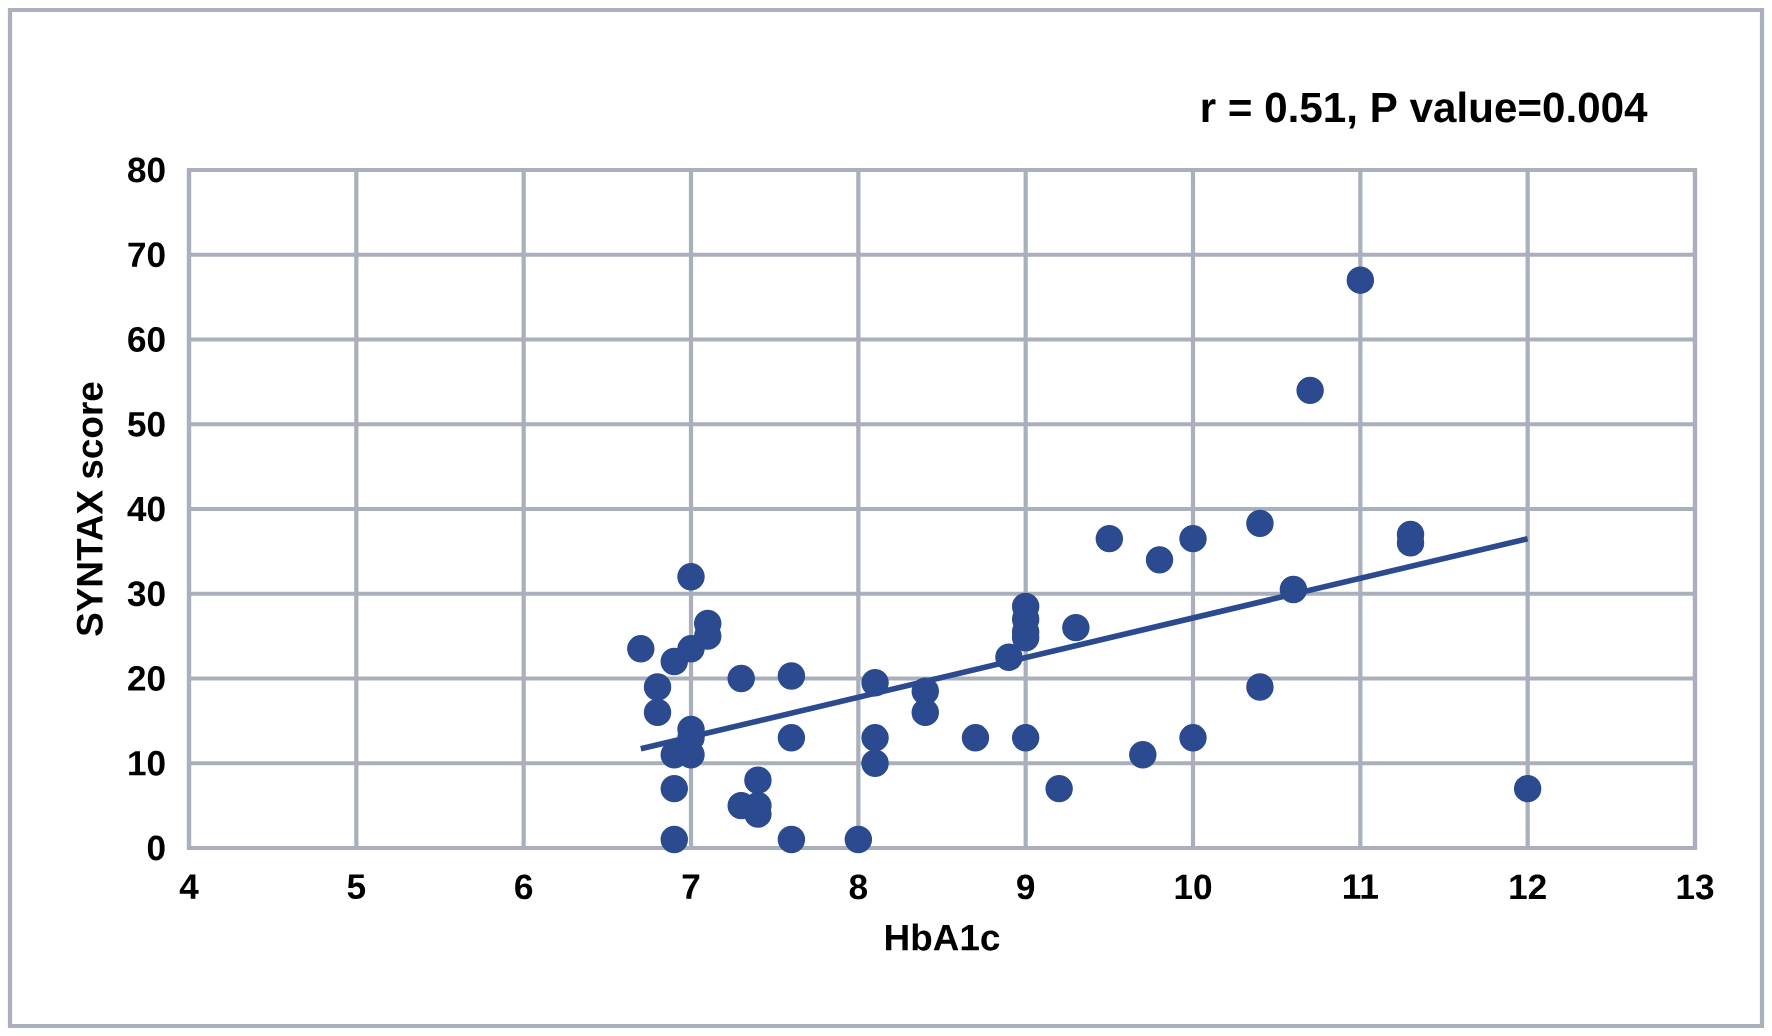  Describe the element at coordinates (146, 594) in the screenshot. I see `y-tick-label: 30` at that location.